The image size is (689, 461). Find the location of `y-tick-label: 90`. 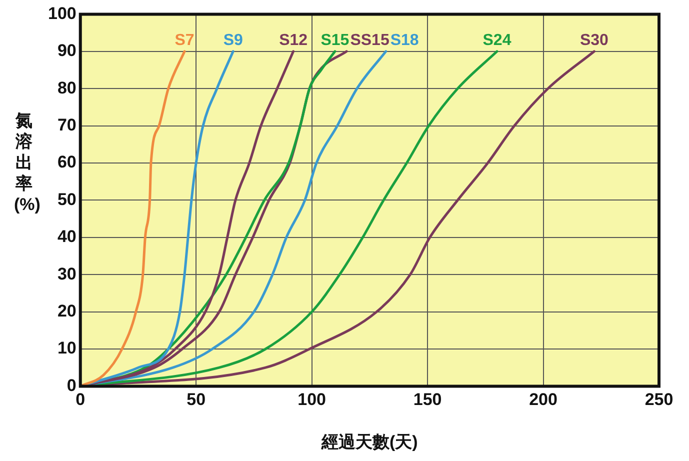

y-tick-label: 90 is located at coordinates (66, 50).